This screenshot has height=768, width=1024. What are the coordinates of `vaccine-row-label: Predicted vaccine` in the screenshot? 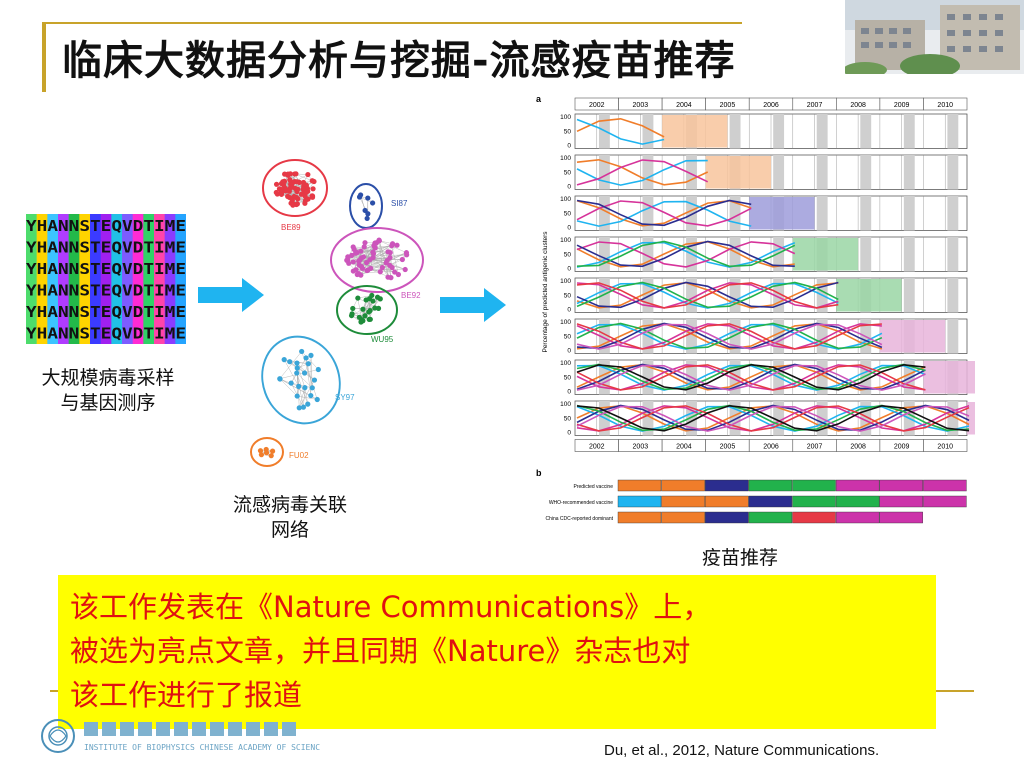 It's located at (594, 487).